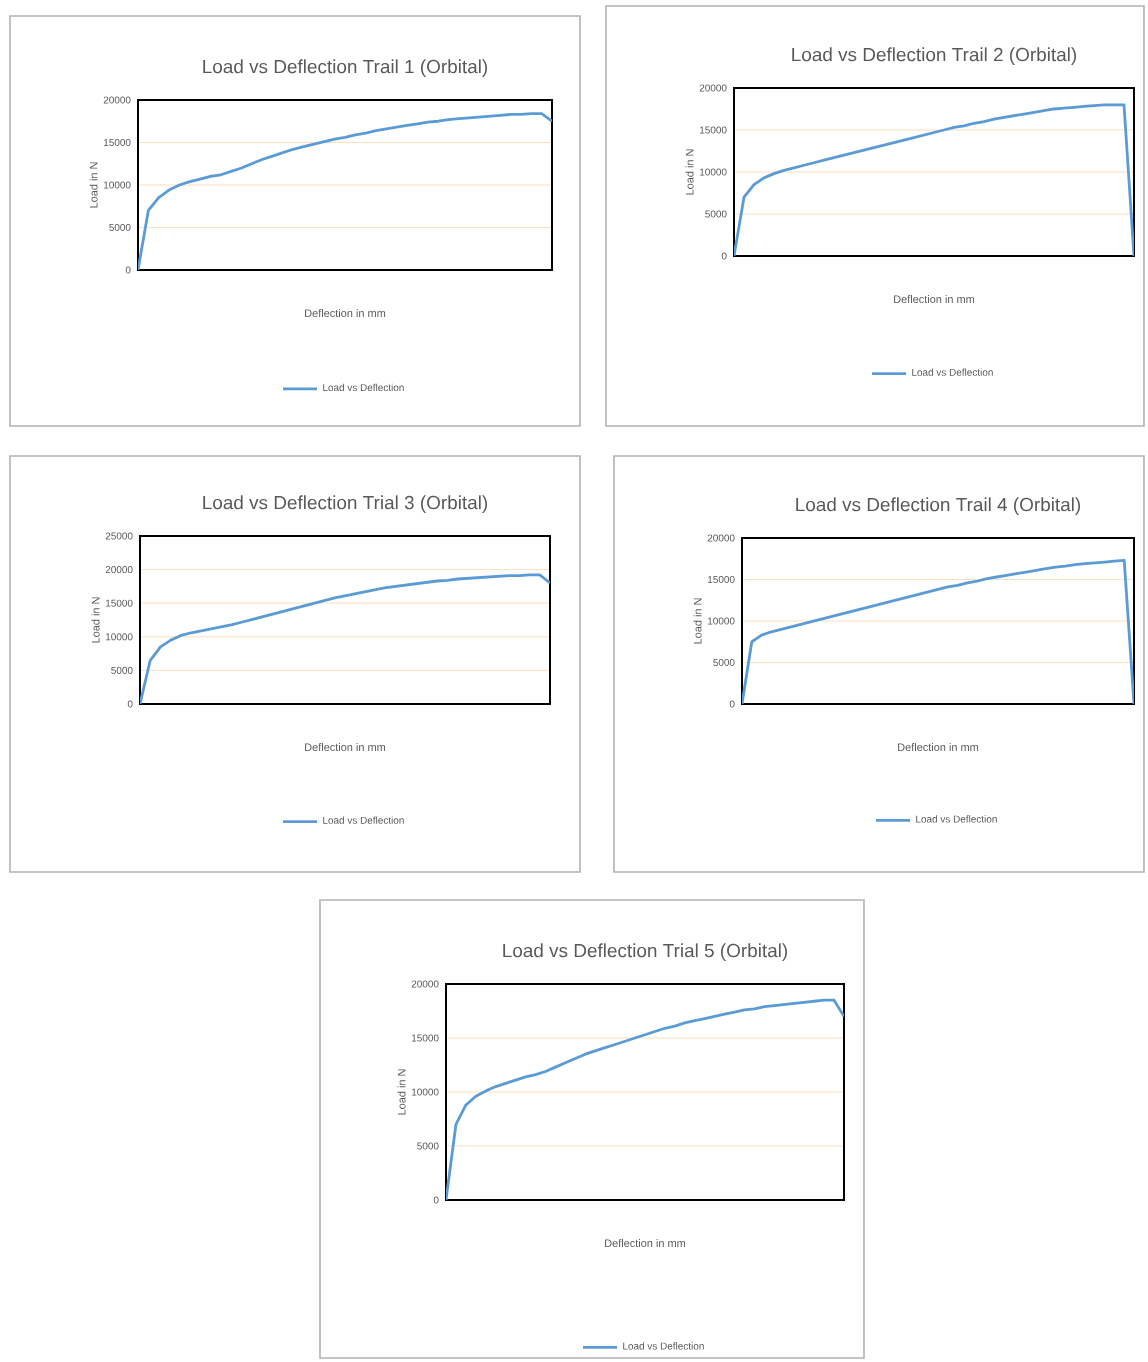 The height and width of the screenshot is (1362, 1148). What do you see at coordinates (938, 506) in the screenshot?
I see `chart-title: Load vs Deflection Trail 4 (Orbital)` at bounding box center [938, 506].